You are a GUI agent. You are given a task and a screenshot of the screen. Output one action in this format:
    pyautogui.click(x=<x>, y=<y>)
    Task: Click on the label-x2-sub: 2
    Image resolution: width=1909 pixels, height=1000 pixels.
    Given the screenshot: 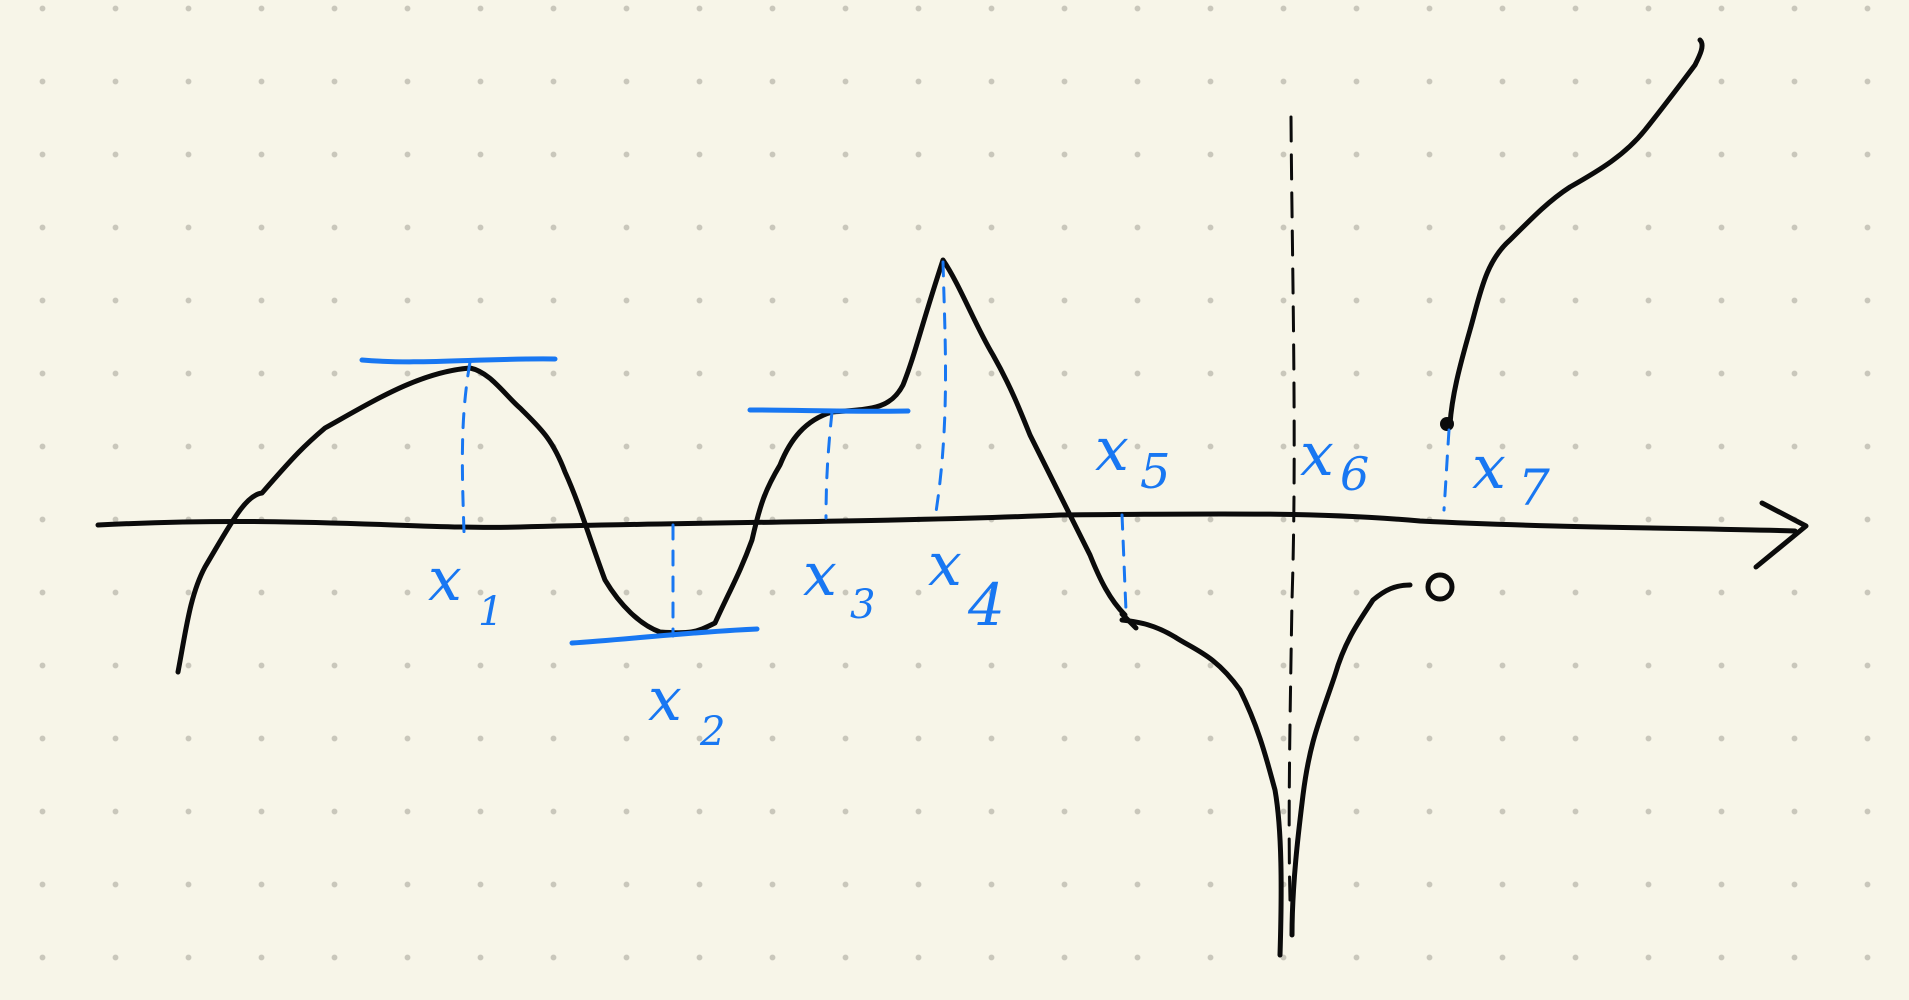 What is the action you would take?
    pyautogui.click(x=712, y=732)
    